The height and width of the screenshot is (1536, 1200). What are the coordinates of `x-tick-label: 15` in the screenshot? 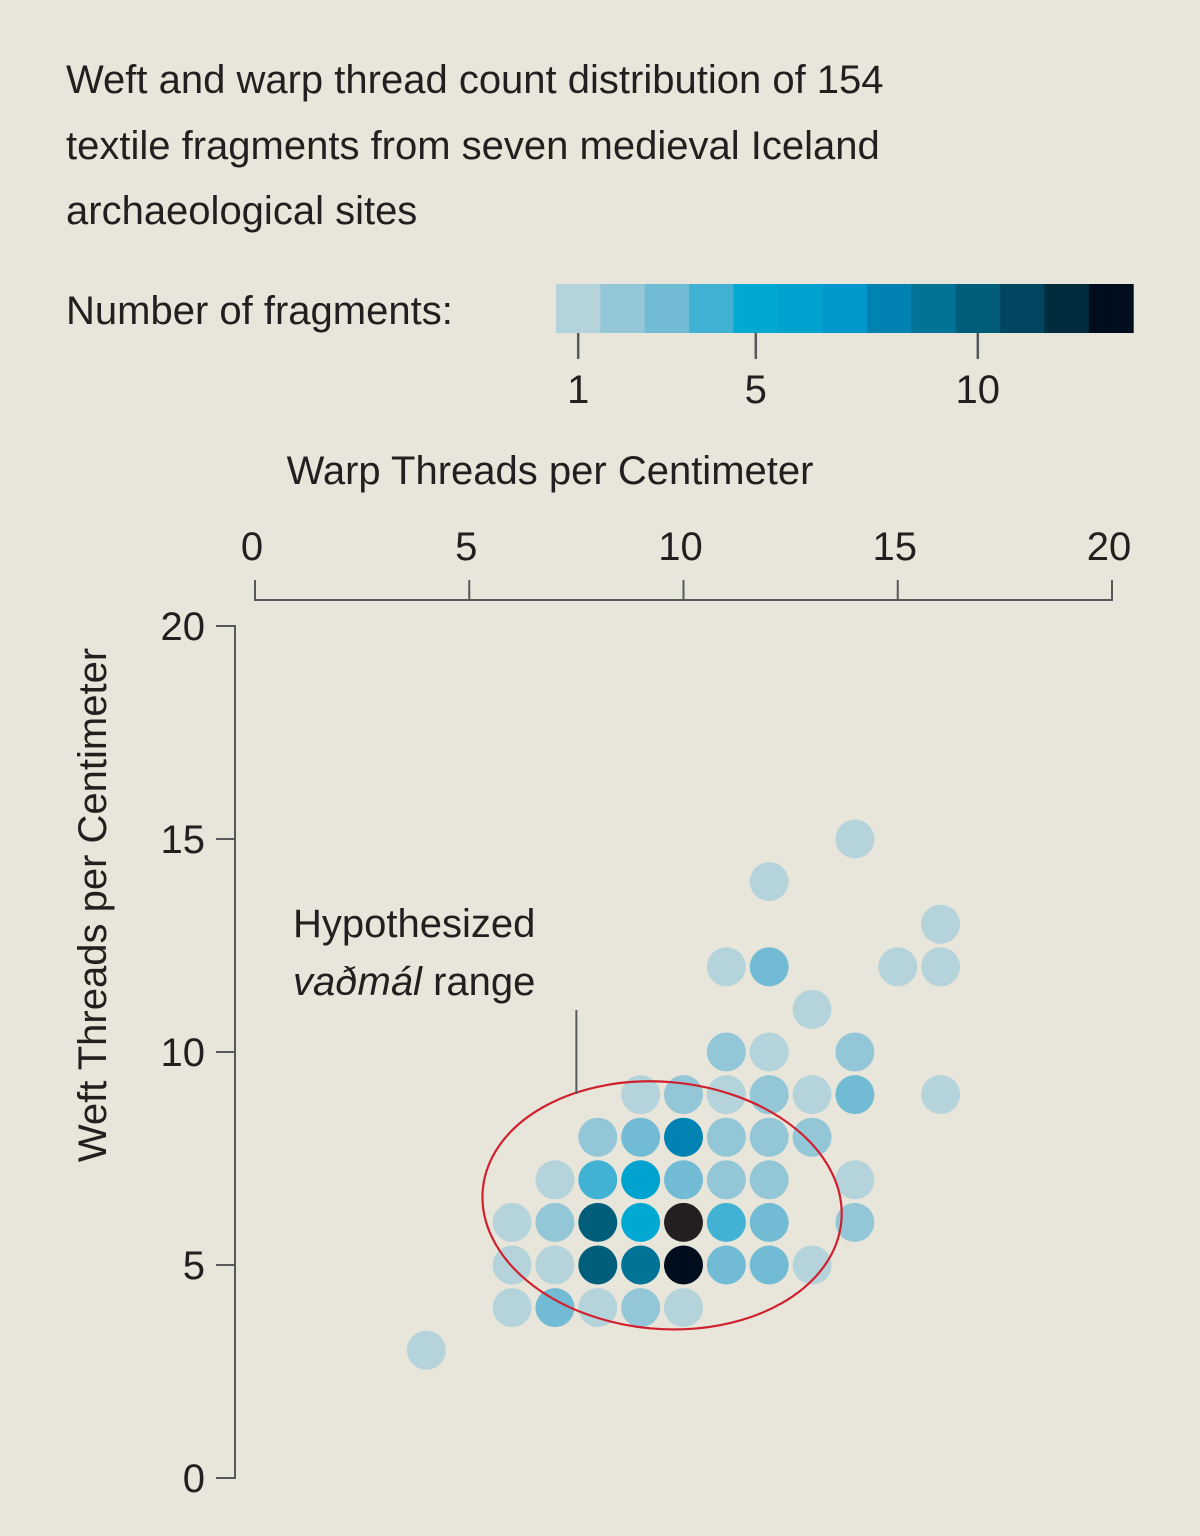 It's located at (895, 547).